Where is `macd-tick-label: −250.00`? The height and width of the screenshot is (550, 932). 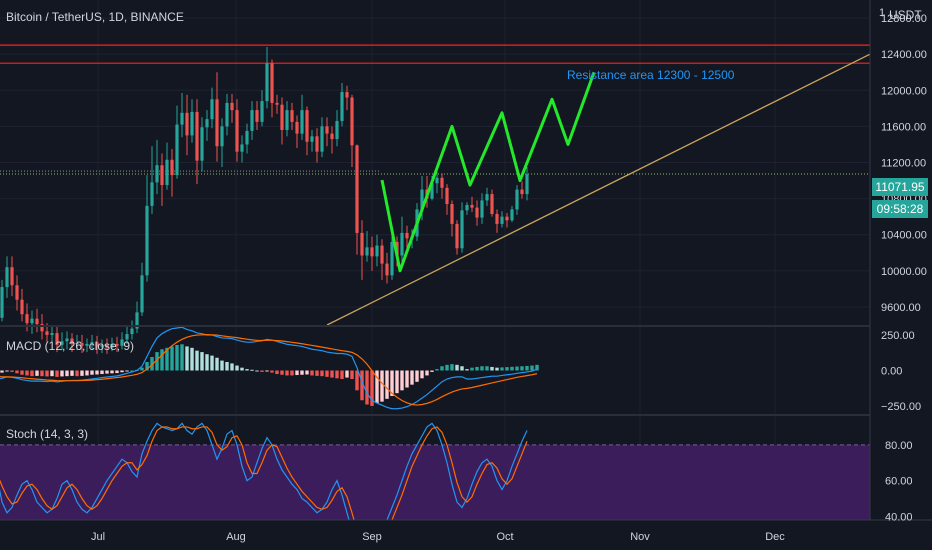
macd-tick-label: −250.00 is located at coordinates (901, 407).